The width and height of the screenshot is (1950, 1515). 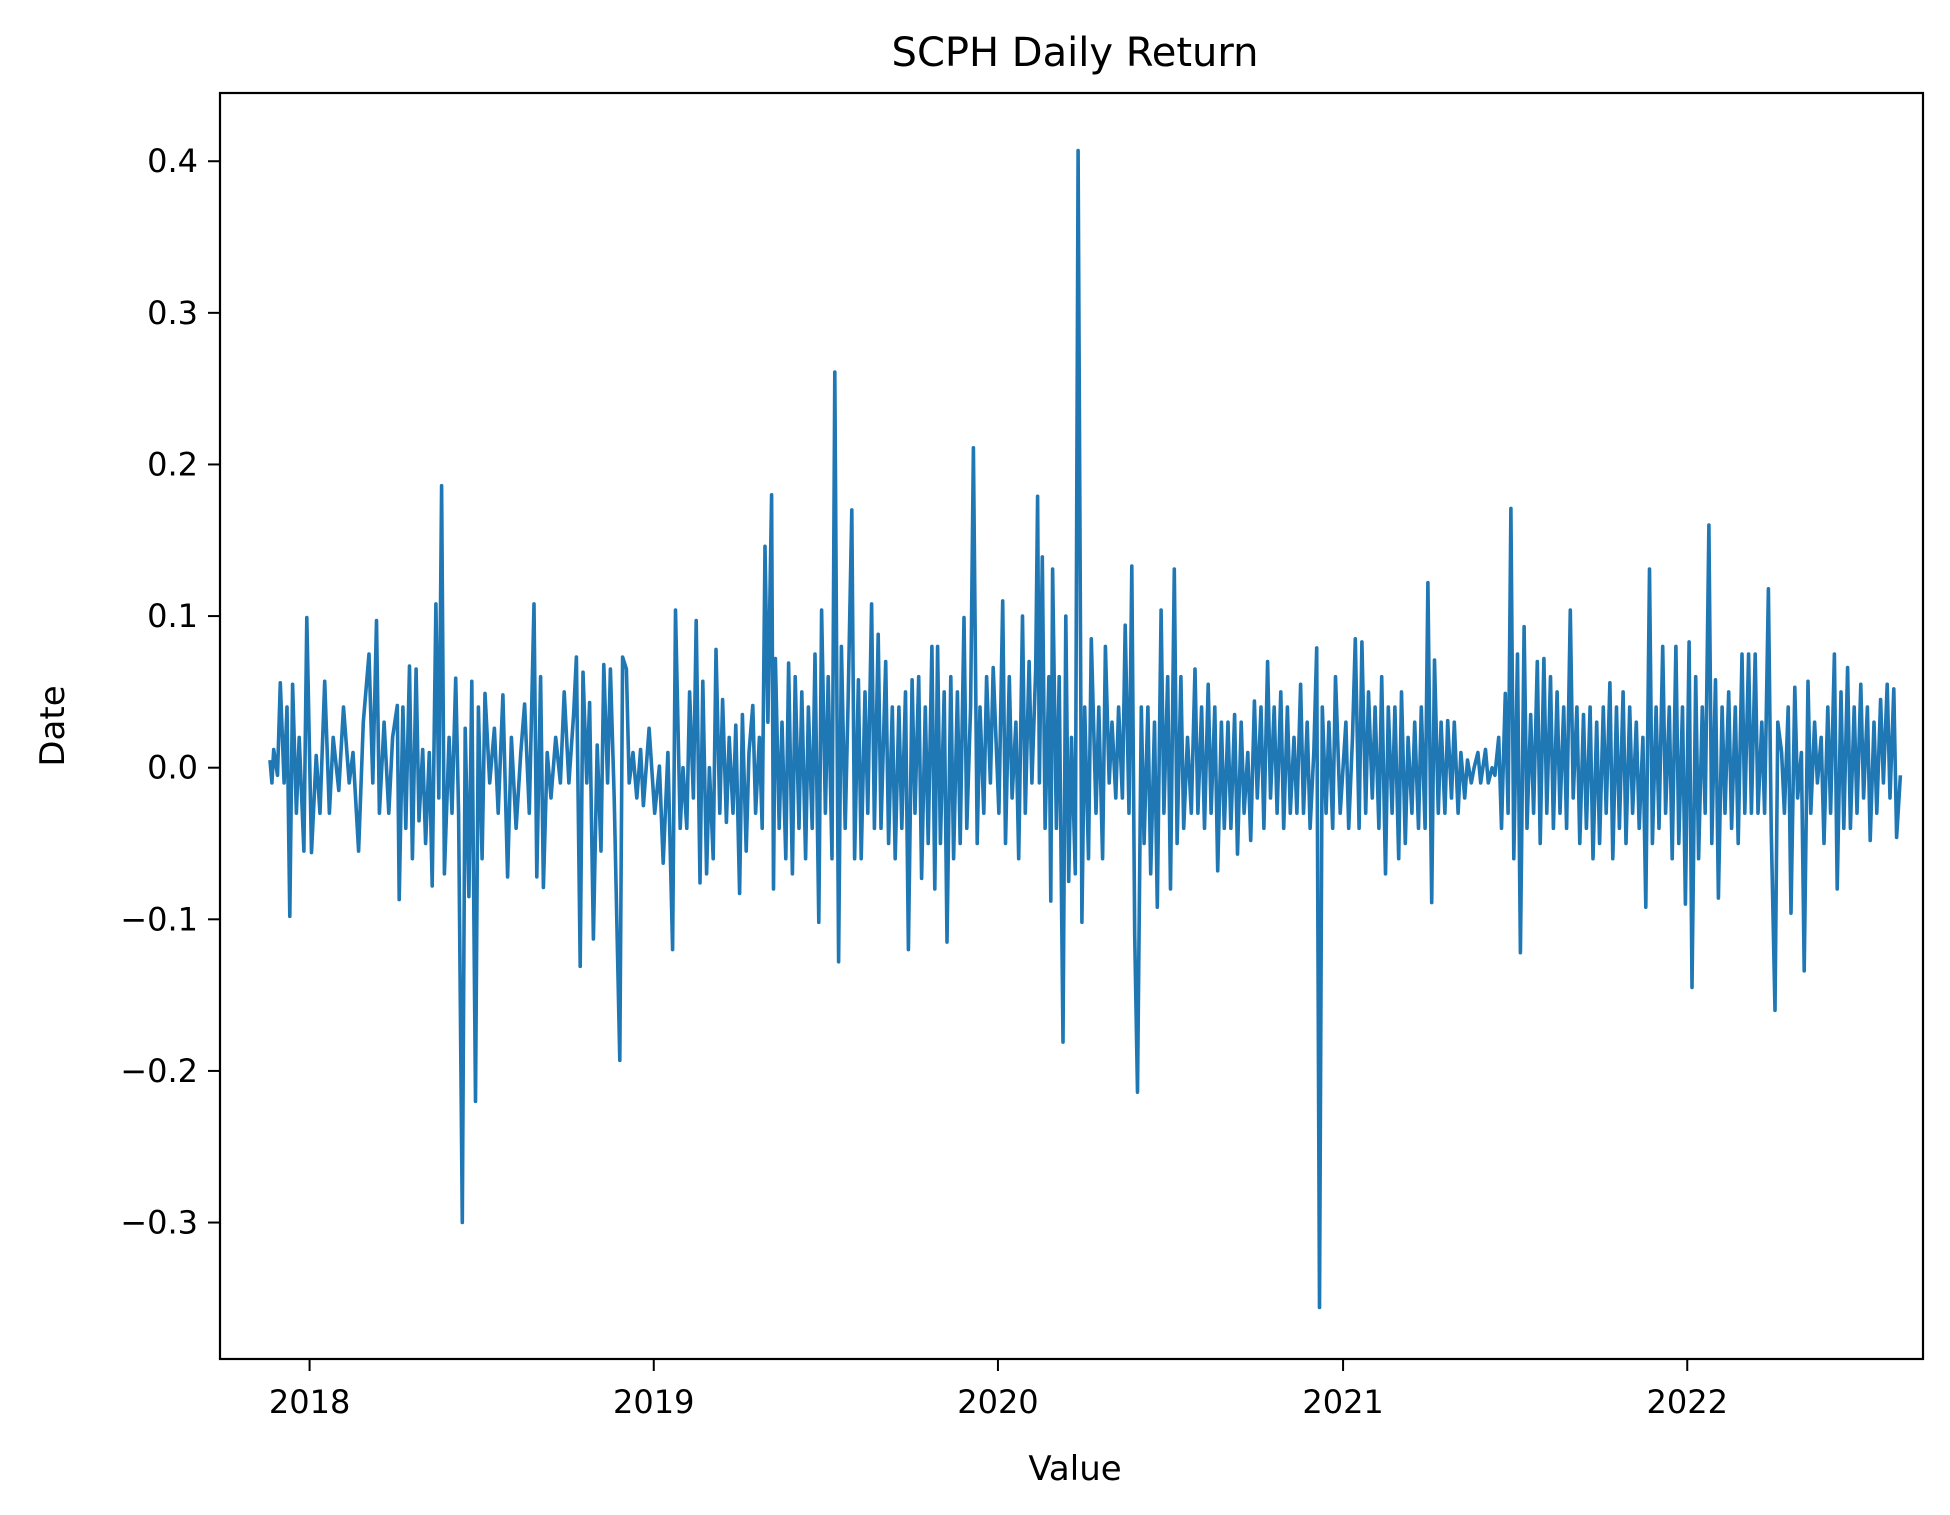 I want to click on y-axis-label: Date, so click(x=53, y=725).